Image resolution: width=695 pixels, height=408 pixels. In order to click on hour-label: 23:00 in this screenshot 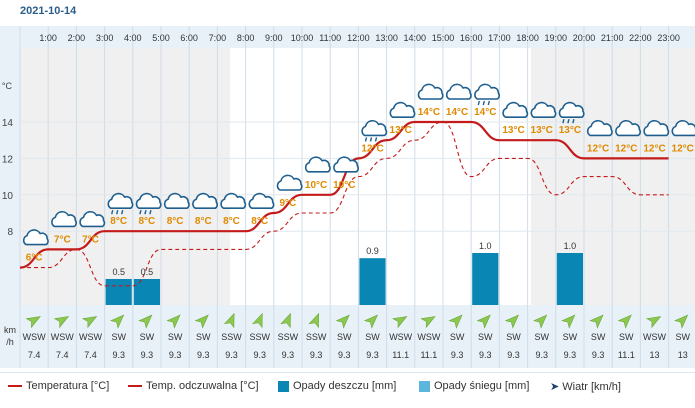, I will do `click(668, 38)`.